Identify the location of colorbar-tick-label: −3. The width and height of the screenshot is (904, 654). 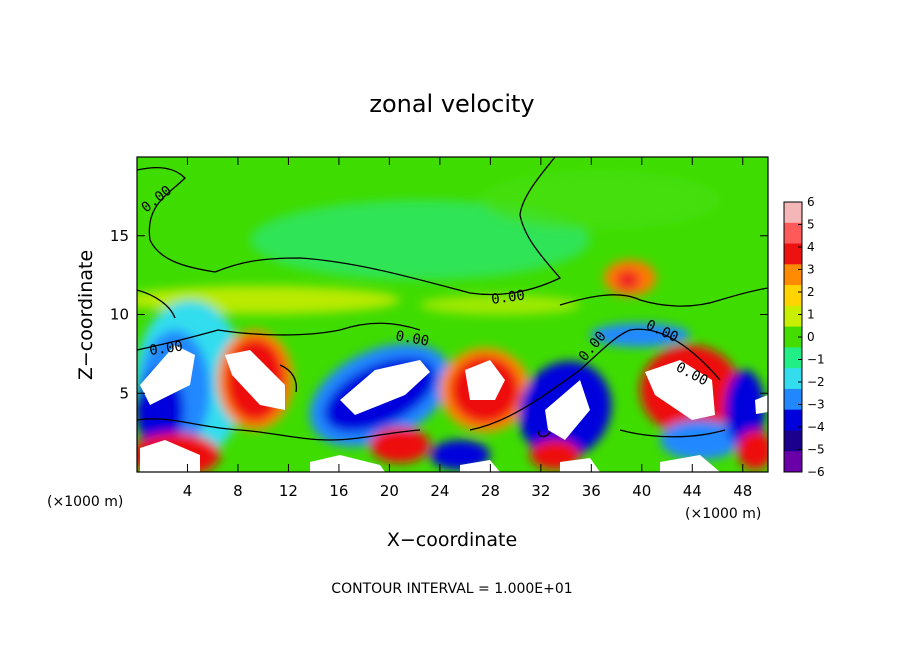
(816, 405).